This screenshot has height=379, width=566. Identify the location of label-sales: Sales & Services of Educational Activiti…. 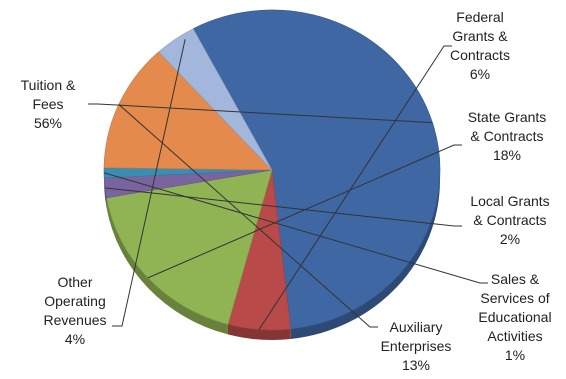
(515, 317).